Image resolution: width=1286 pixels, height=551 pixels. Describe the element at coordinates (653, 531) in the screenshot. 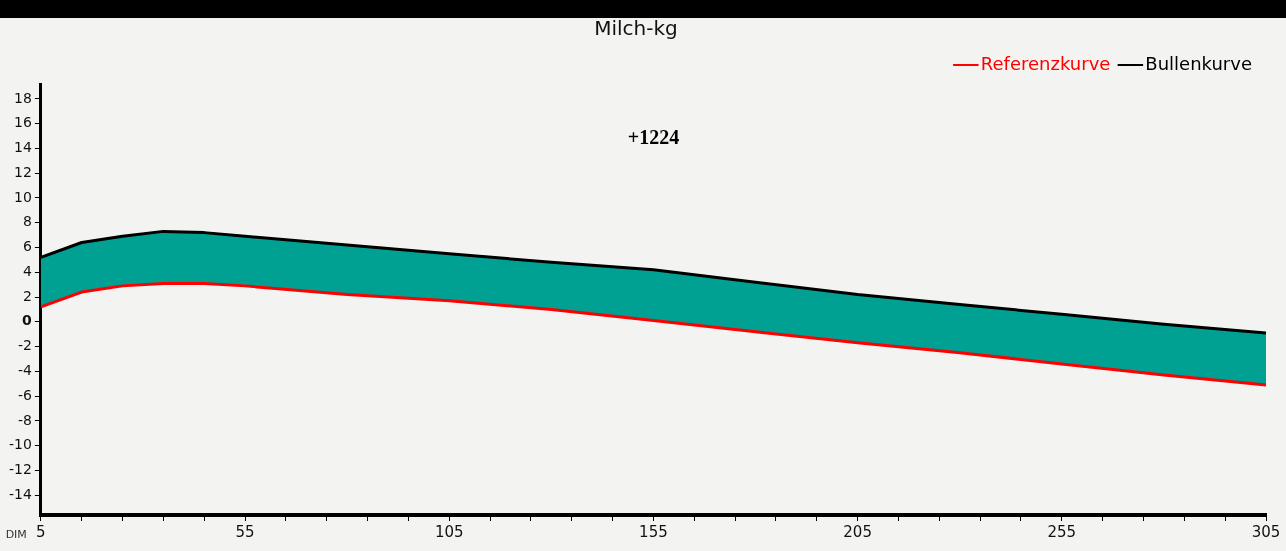

I see `x-tick-label: 155` at that location.